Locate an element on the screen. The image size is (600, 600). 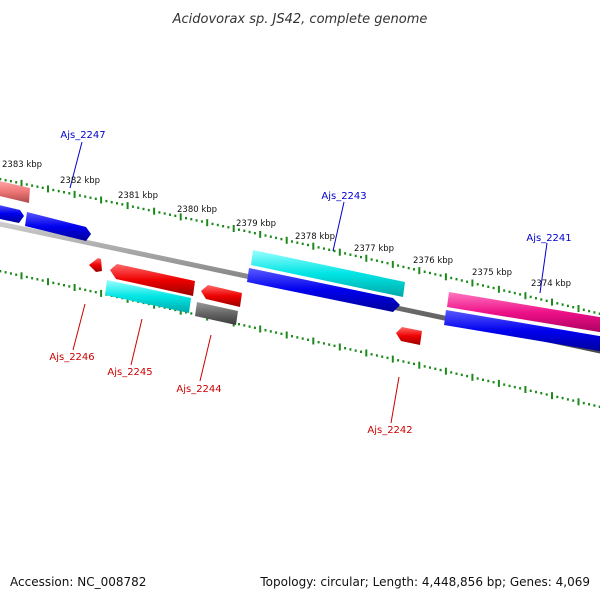
gene-ajs-2244-upper-feature is located at coordinates (221, 296).